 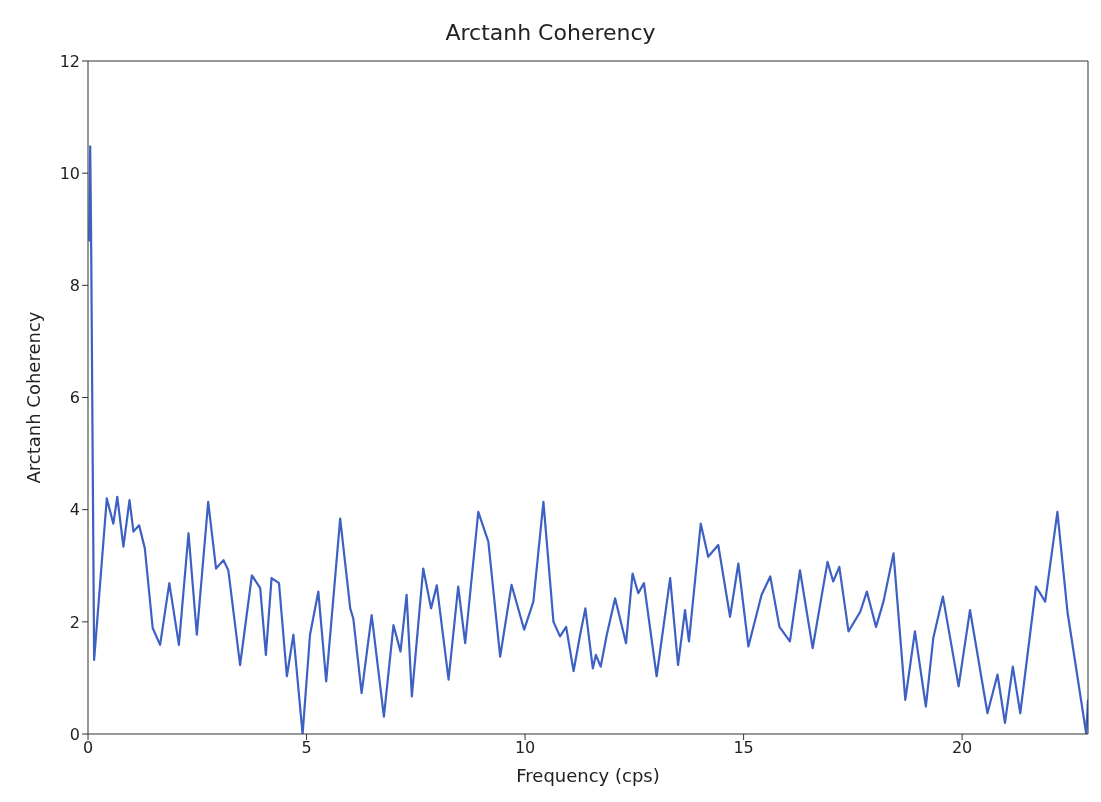 I want to click on x-tick-label: 0, so click(x=88, y=748).